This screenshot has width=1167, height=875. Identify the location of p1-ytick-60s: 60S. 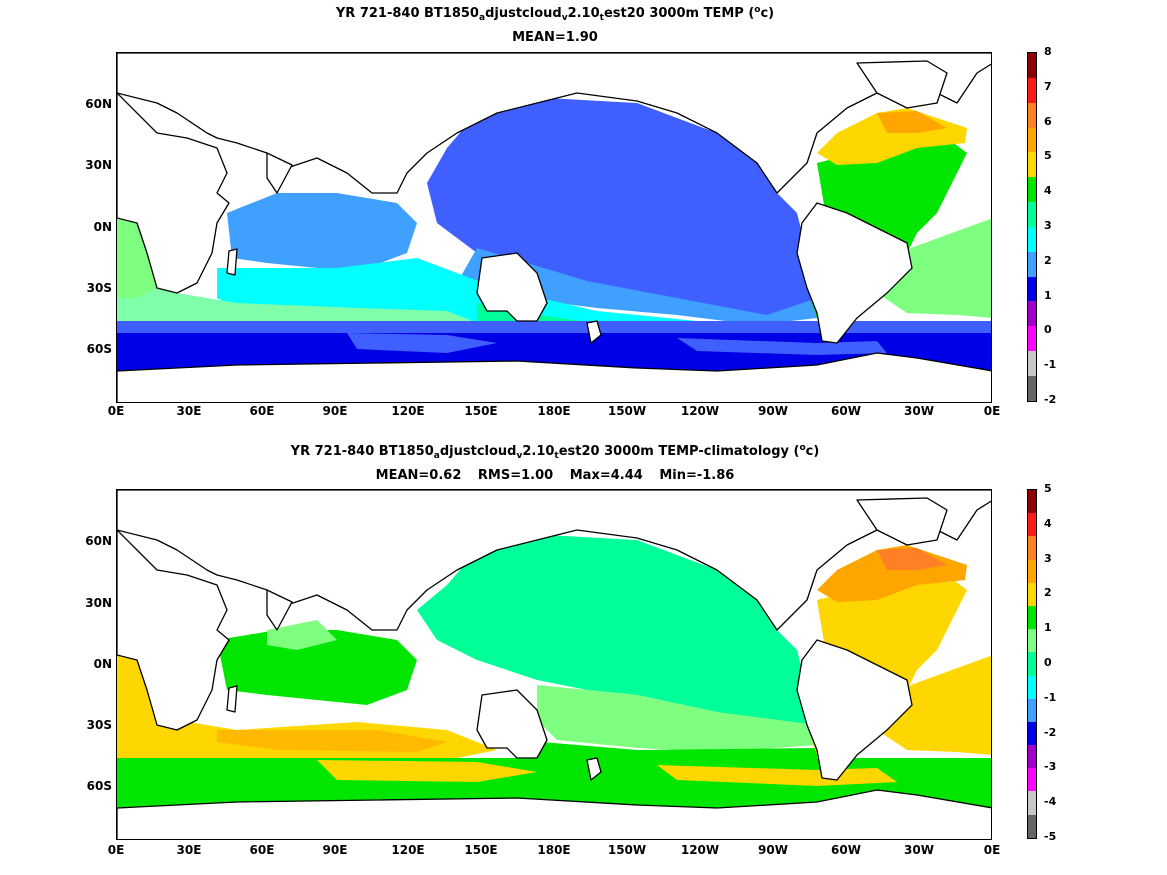
(99, 349).